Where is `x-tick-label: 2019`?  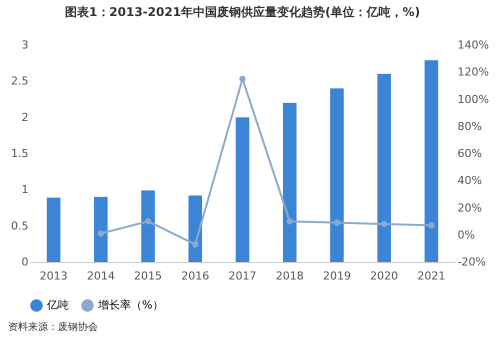
x-tick-label: 2019 is located at coordinates (336, 276).